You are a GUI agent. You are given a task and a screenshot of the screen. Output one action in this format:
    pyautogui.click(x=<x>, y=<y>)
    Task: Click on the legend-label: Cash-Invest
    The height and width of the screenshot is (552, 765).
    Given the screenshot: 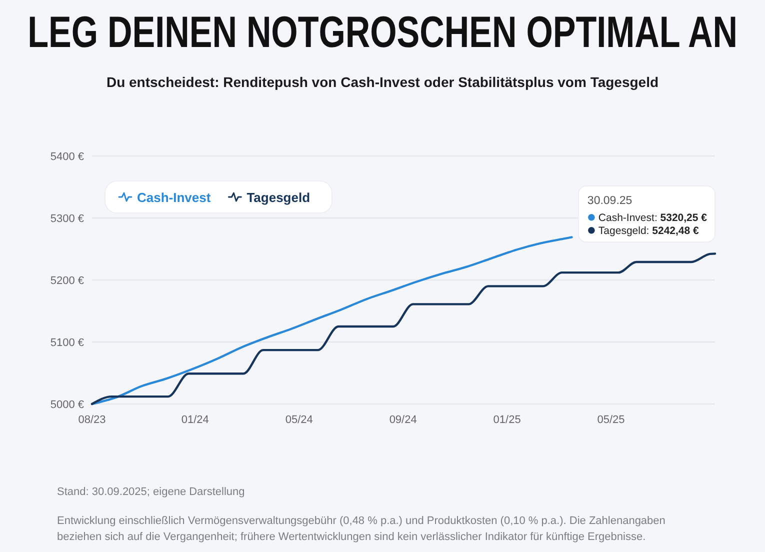 What is the action you would take?
    pyautogui.click(x=174, y=197)
    